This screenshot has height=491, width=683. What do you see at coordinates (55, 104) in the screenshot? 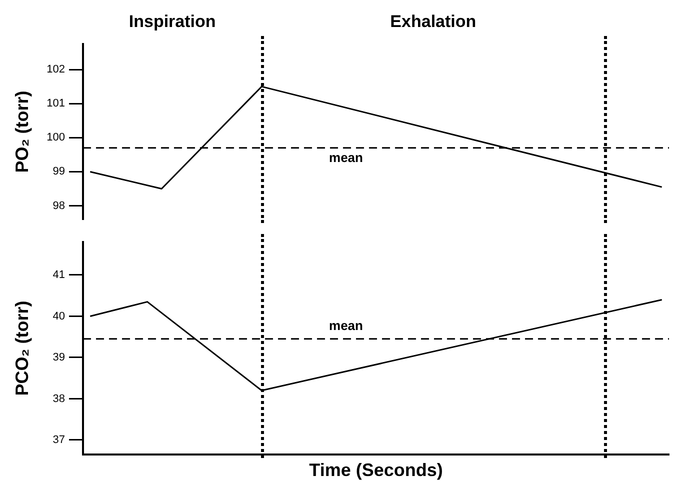
I see `y-tick-label: 101` at bounding box center [55, 104].